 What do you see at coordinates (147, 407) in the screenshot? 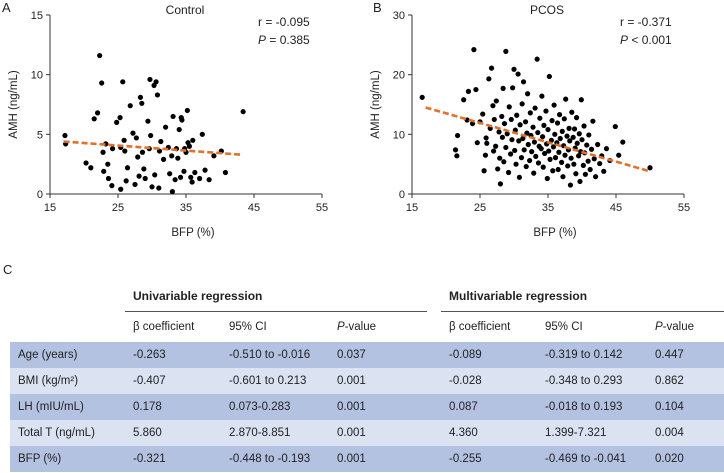
I see `u-beta-cell: 0.178` at bounding box center [147, 407].